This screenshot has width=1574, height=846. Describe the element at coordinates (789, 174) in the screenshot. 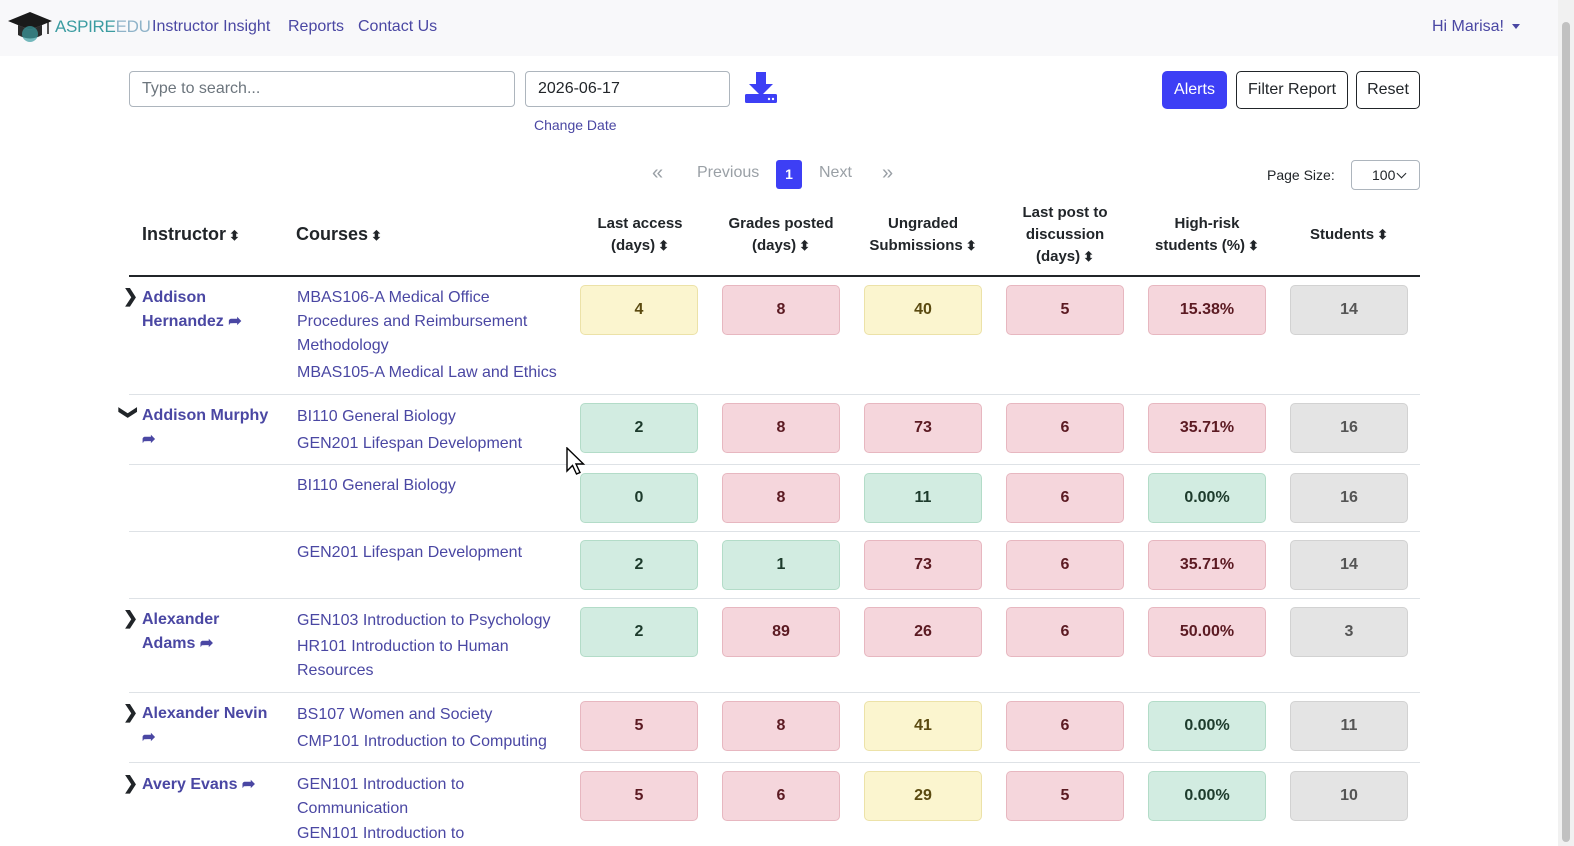

I see `current-page-button: 1` at that location.